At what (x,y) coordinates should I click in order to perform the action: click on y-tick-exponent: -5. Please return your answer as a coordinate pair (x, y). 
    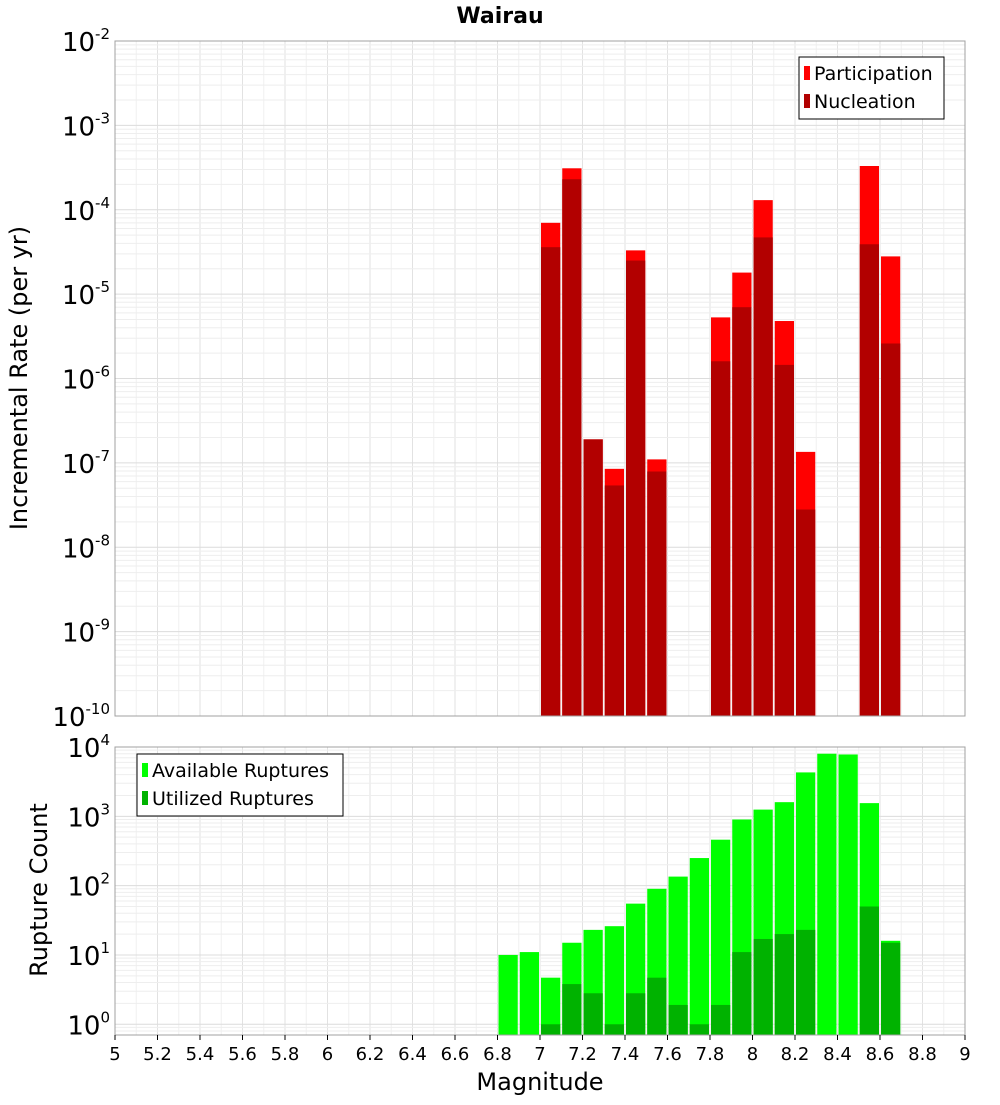
    Looking at the image, I should click on (102, 287).